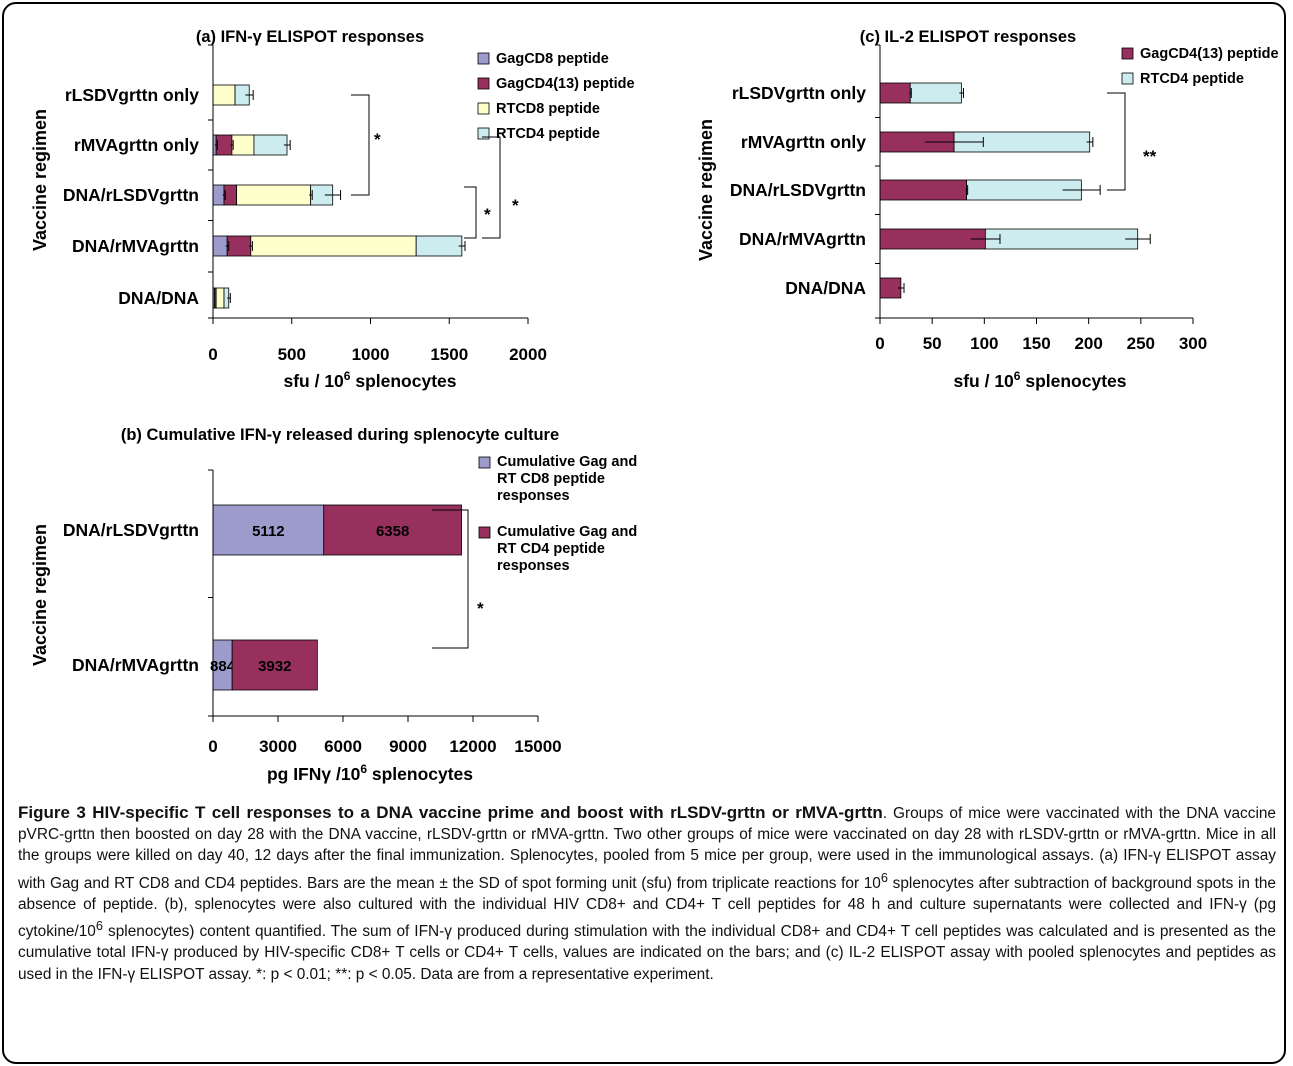  Describe the element at coordinates (551, 479) in the screenshot. I see `legend-label: RT CD8 peptide` at that location.